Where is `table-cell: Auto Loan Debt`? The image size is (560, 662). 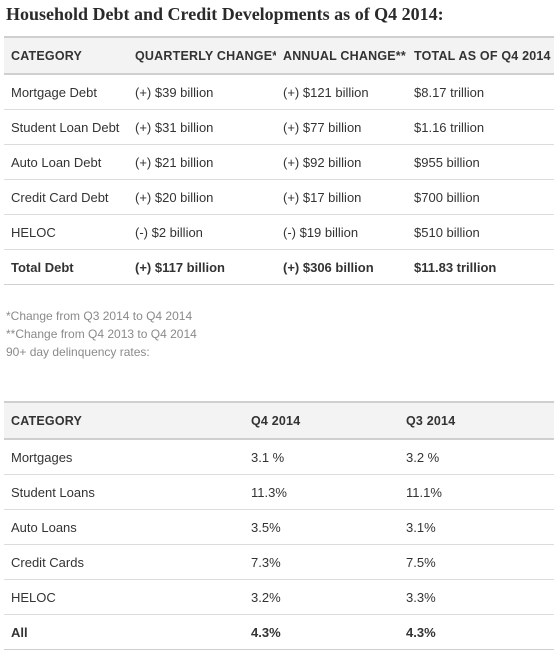
table-cell: Auto Loan Debt is located at coordinates (66, 162).